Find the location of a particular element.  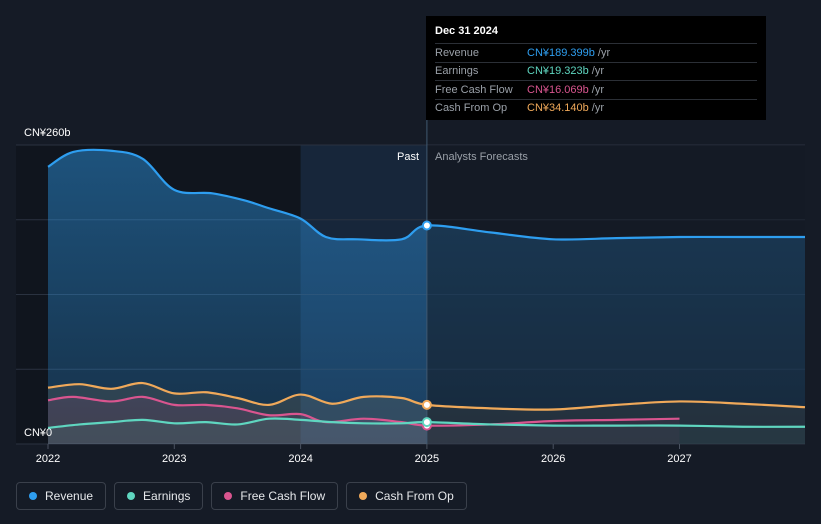

tooltip-row-free-cash-flow: Free Cash Flow CN¥16.069b /yr is located at coordinates (596, 89).